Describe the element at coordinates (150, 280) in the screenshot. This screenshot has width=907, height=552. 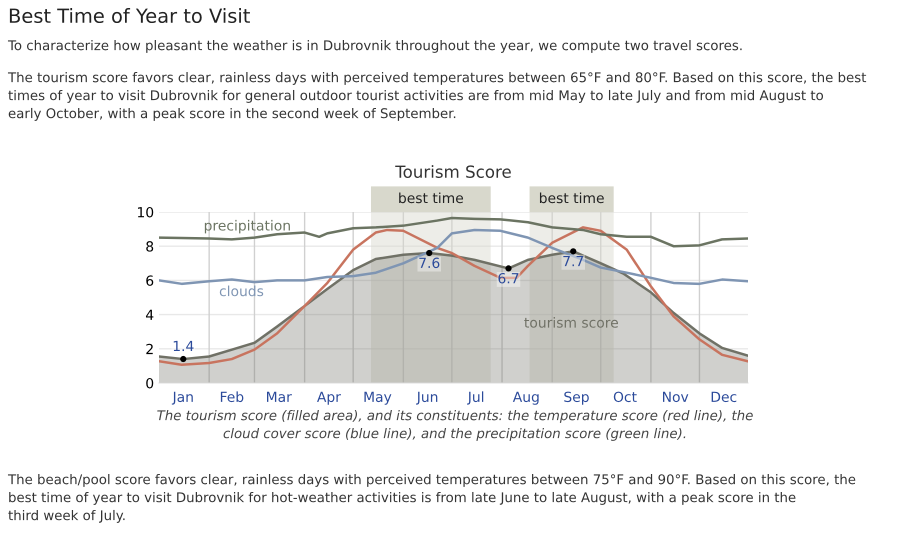
I see `y-tick-label: 6` at that location.